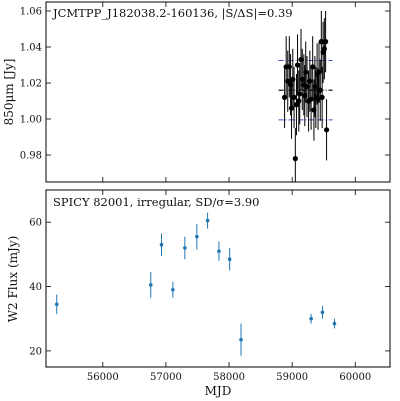 Image resolution: width=400 pixels, height=401 pixels. Describe the element at coordinates (31, 156) in the screenshot. I see `y-tick-label: 0.98` at that location.